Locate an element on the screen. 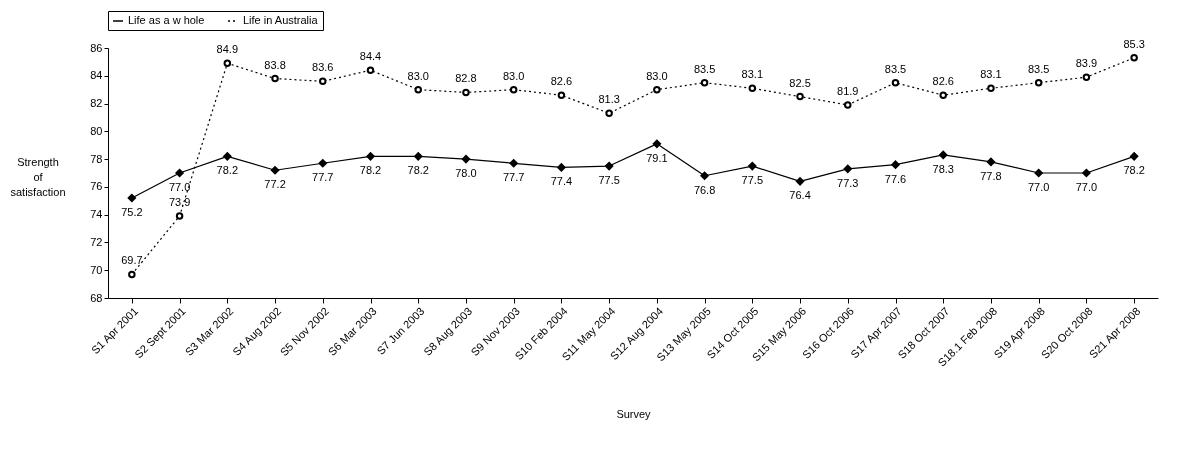 This screenshot has width=1196, height=457. y-tick-label: 68 is located at coordinates (96, 297).